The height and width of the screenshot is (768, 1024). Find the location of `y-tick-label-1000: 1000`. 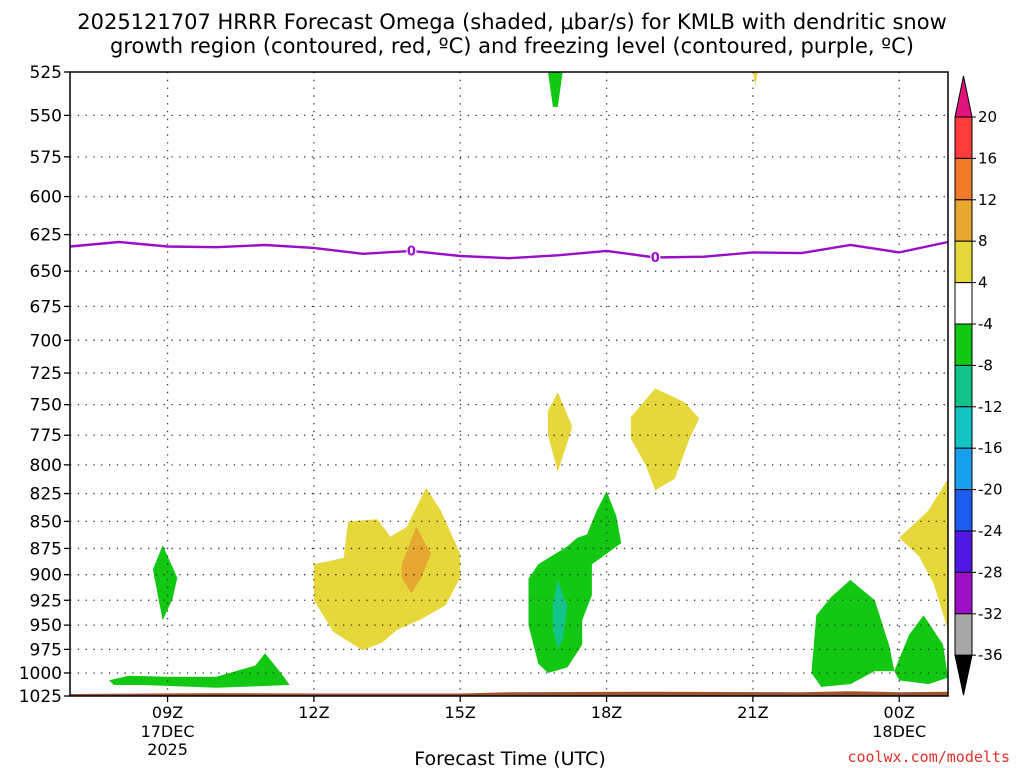

y-tick-label-1000: 1000 is located at coordinates (40, 674).